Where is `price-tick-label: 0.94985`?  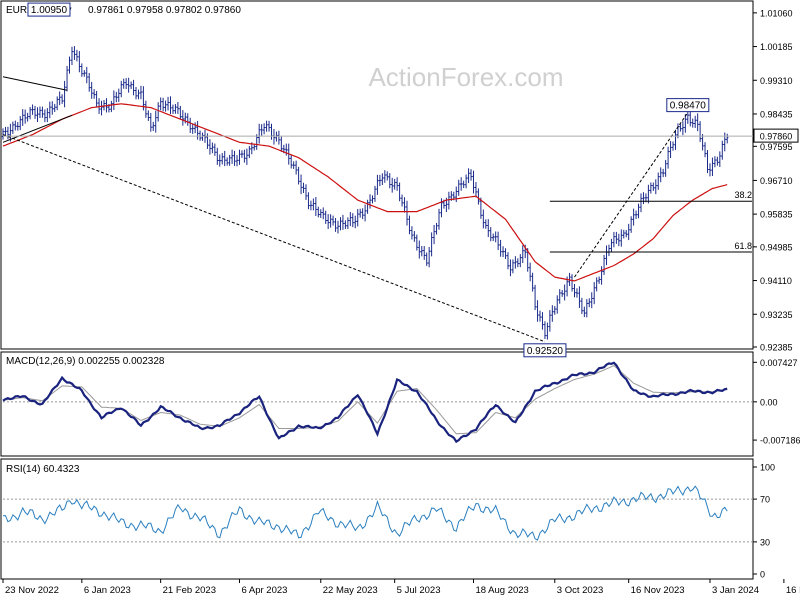
price-tick-label: 0.94985 is located at coordinates (776, 247).